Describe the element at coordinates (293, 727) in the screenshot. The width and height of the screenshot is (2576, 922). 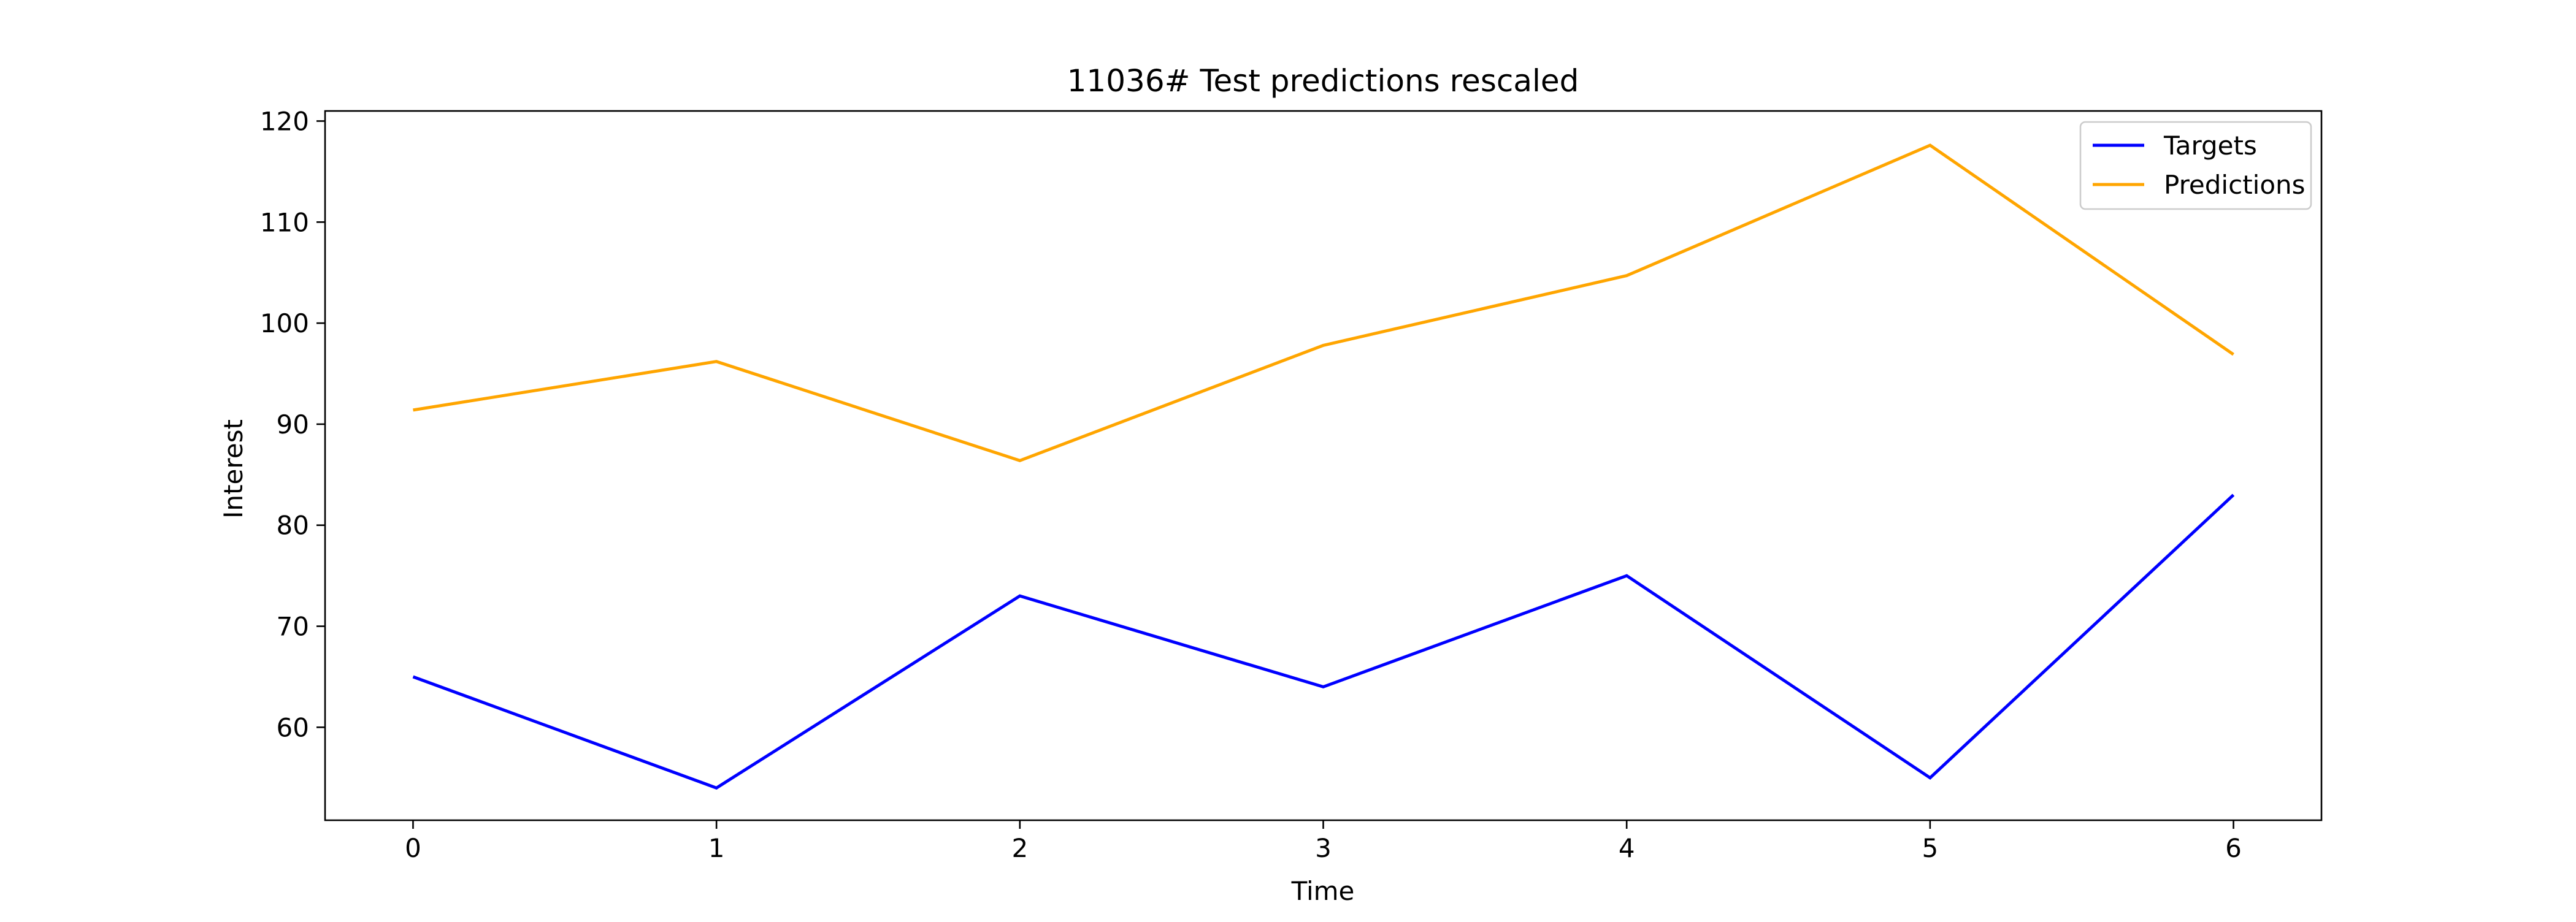
I see `y-tick-label: 60` at that location.